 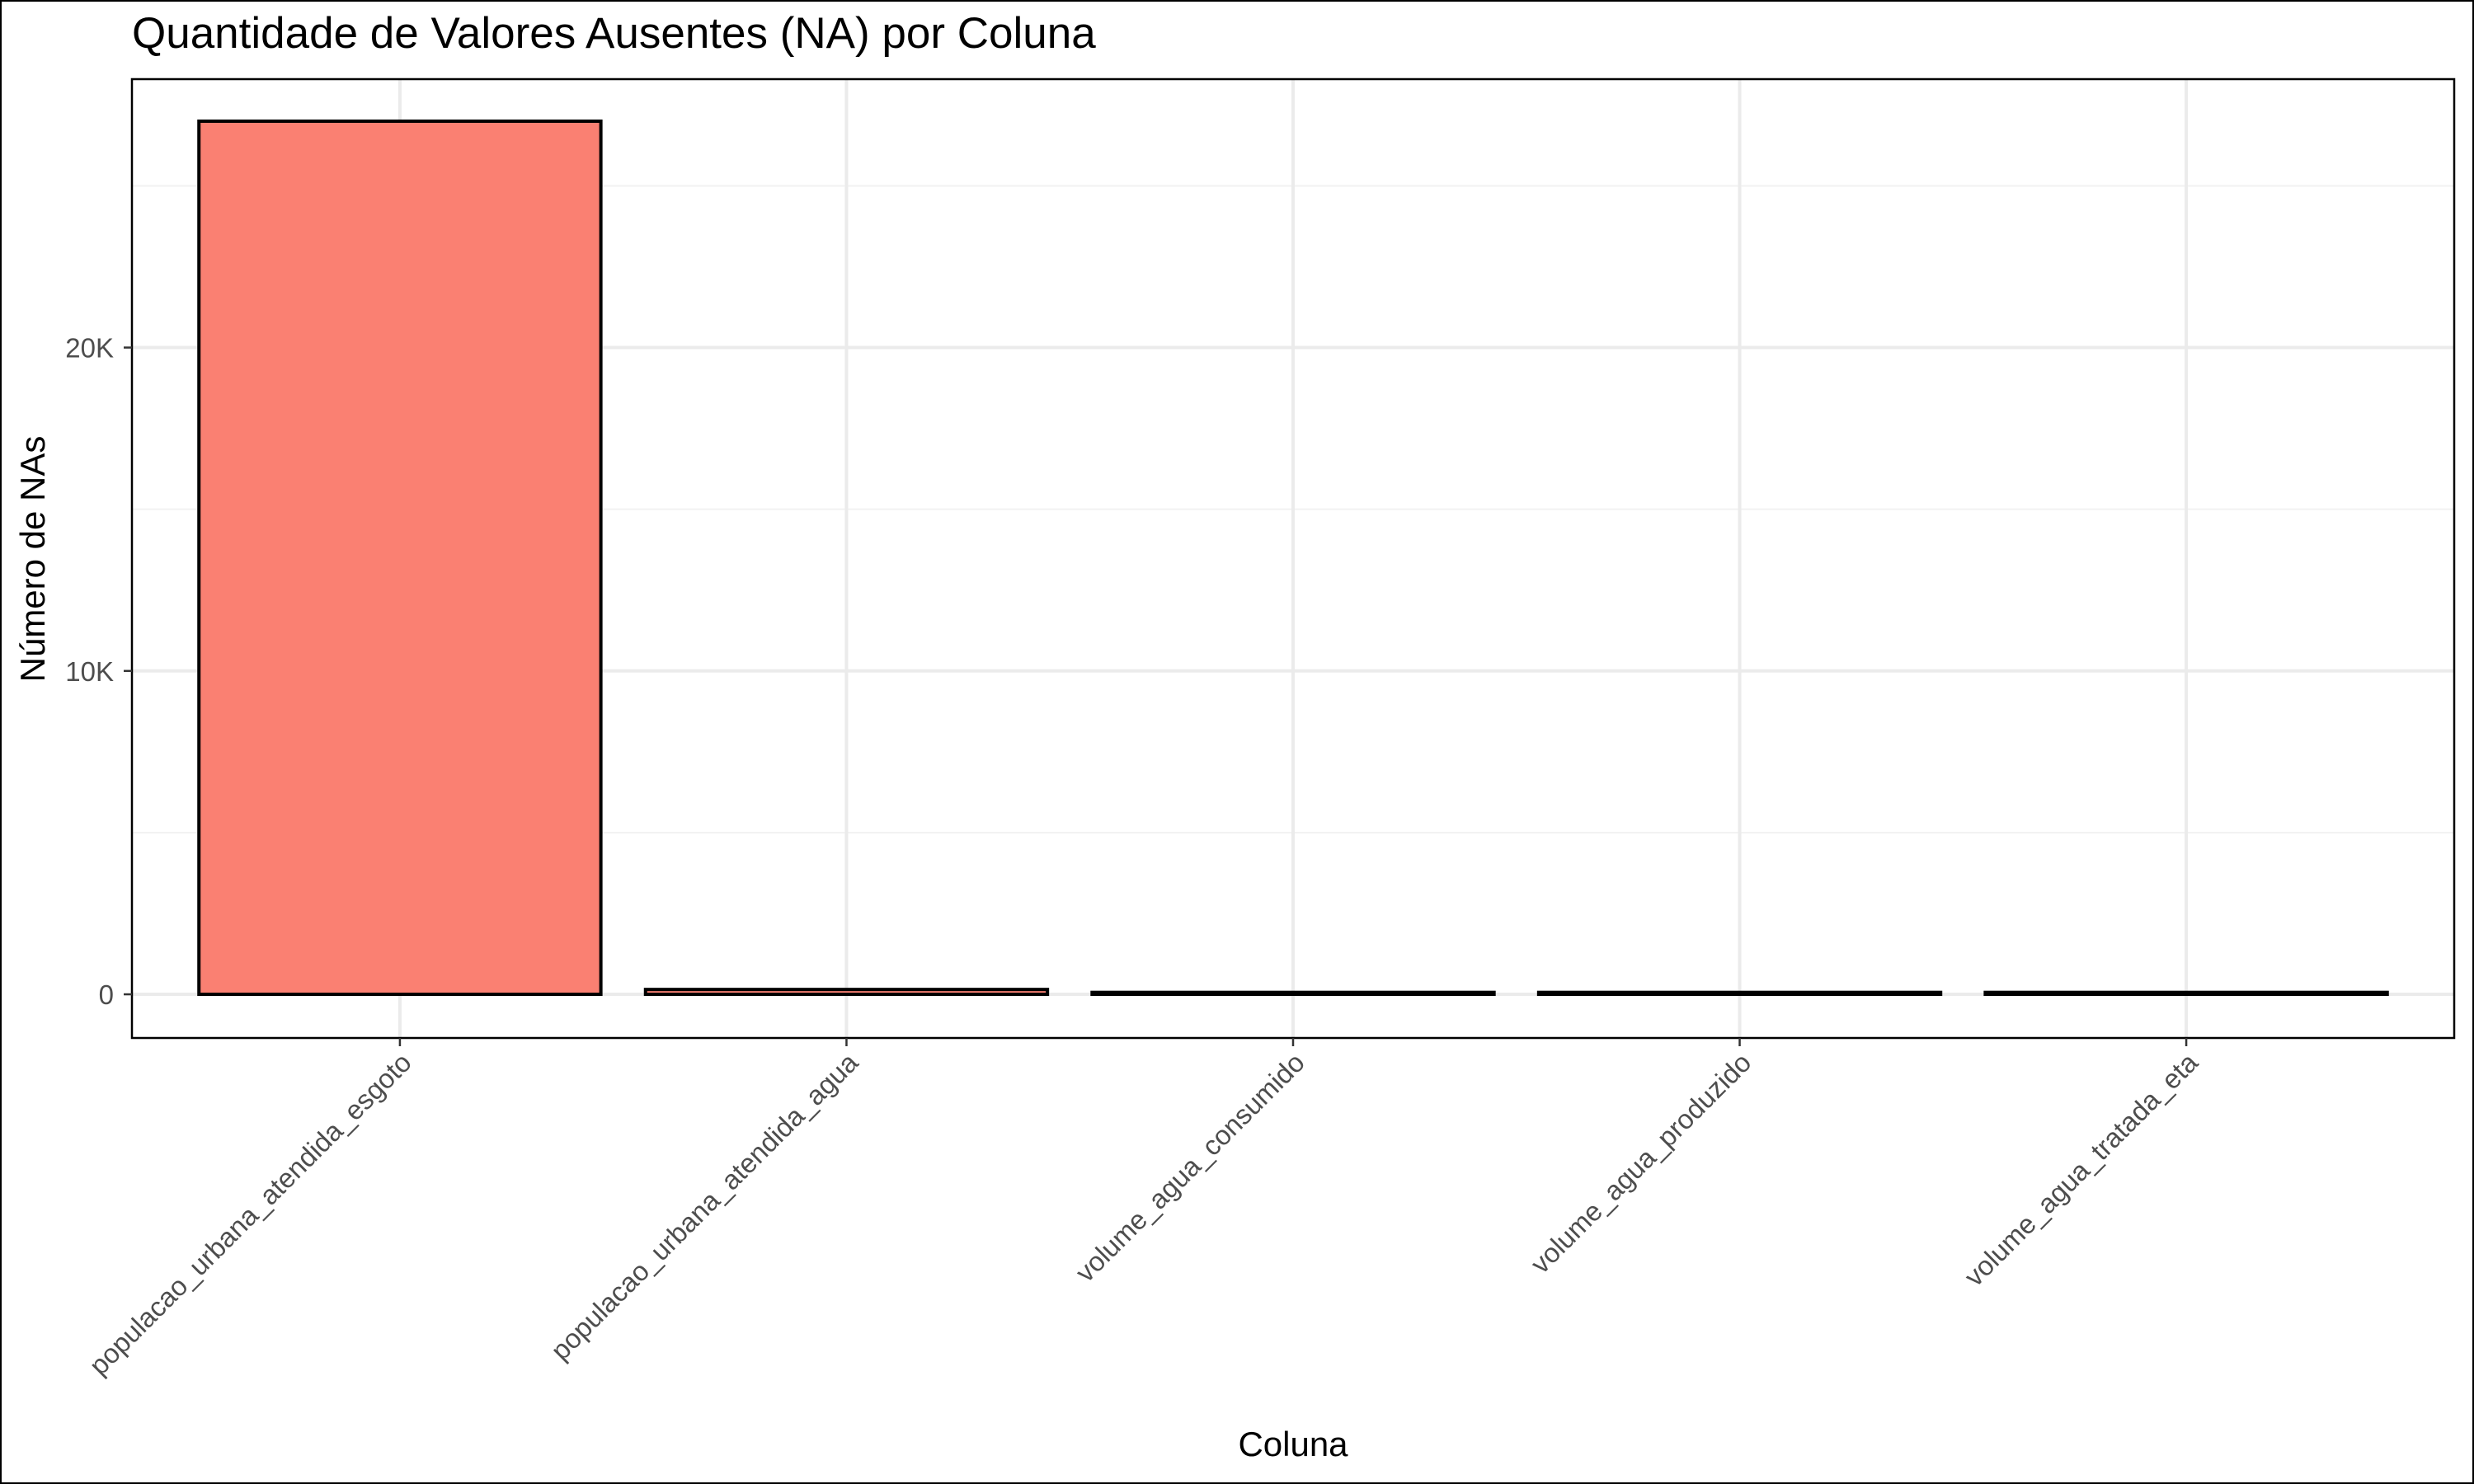 What do you see at coordinates (250, 1214) in the screenshot?
I see `x-tick-label: populacao_urbana_atendida_esgoto` at bounding box center [250, 1214].